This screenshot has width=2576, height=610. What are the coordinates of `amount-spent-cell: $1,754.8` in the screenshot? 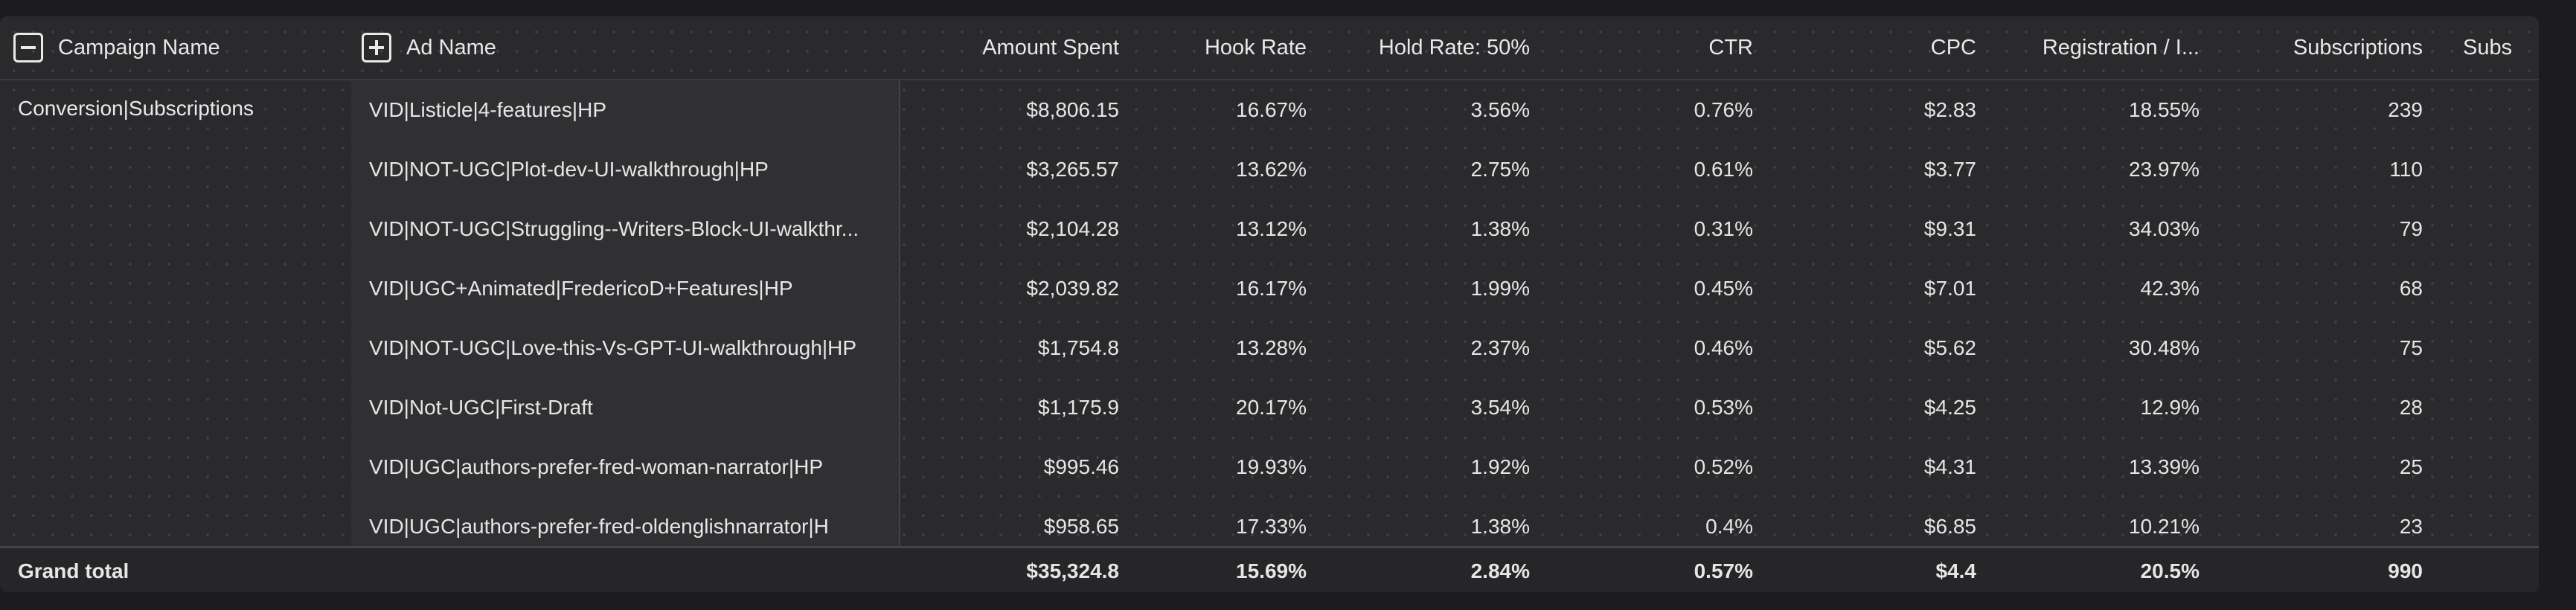 It's located at (1078, 347).